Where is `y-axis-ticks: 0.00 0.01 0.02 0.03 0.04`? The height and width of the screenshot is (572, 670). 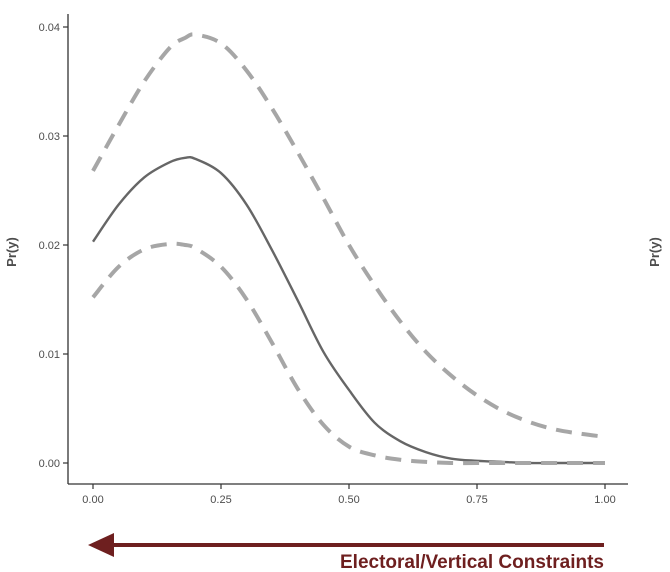
y-axis-ticks: 0.00 0.01 0.02 0.03 0.04 is located at coordinates (53, 246).